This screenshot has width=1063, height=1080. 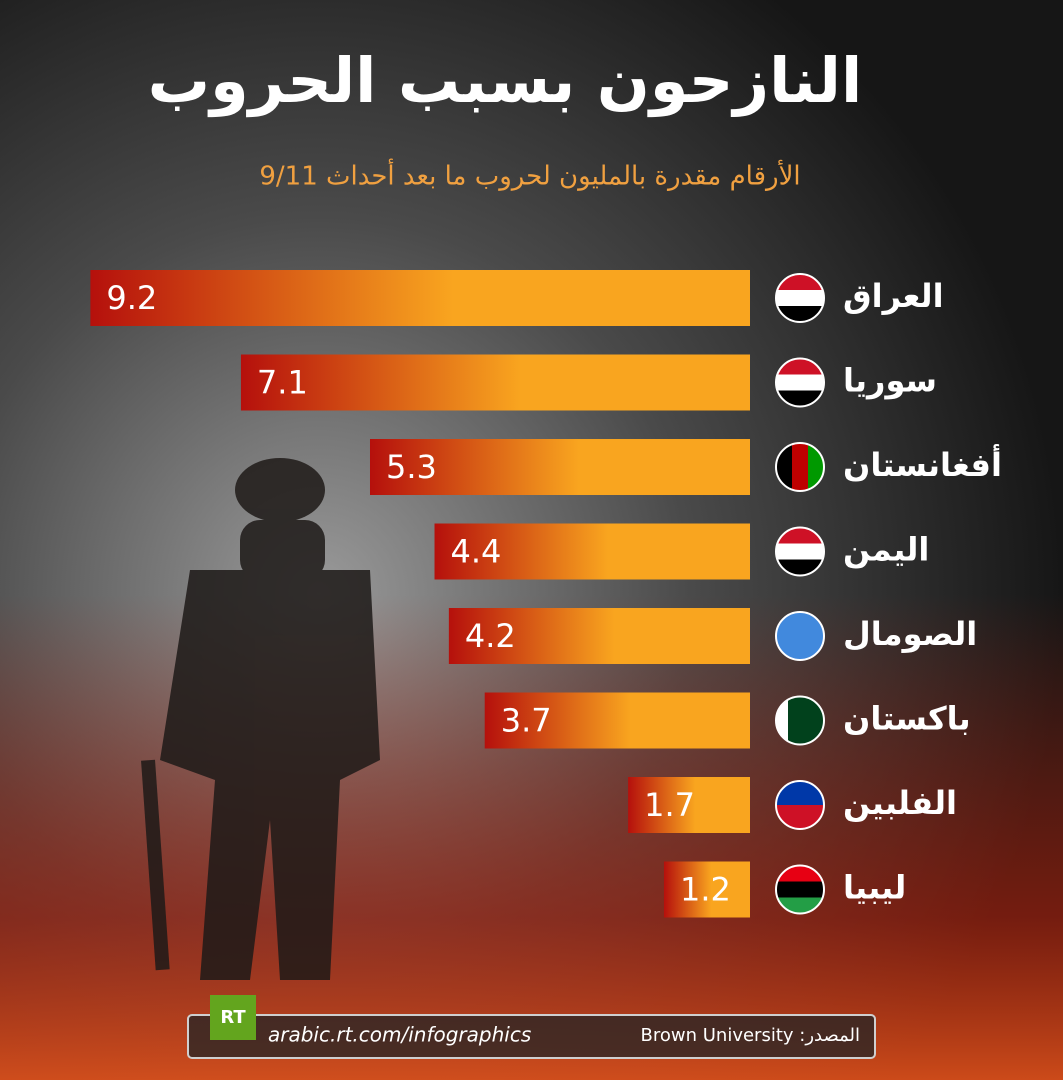 I want to click on category-label: الصومال, so click(x=910, y=634).